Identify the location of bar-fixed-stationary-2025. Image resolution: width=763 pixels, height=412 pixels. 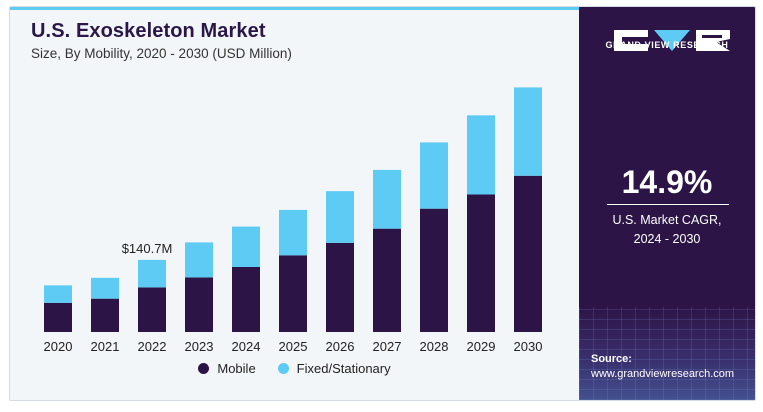
(293, 232).